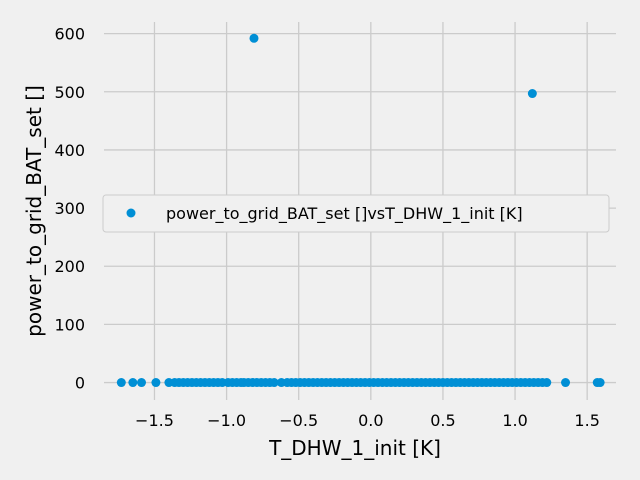 The width and height of the screenshot is (640, 480). I want to click on x-axis-label: T_DHW_1_init [K], so click(354, 448).